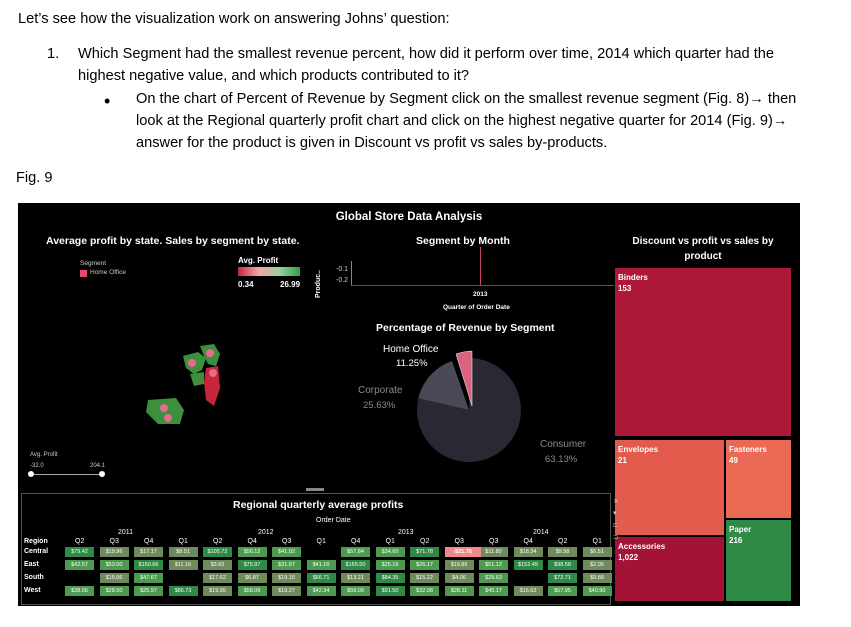 The width and height of the screenshot is (851, 627). I want to click on table-cell: $165.50, so click(355, 565).